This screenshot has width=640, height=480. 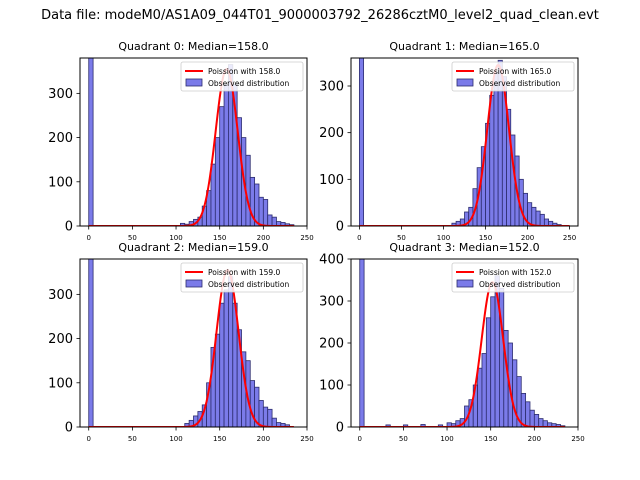 I want to click on panel-title: Quadrant 1: Median=165.0, so click(x=464, y=46).